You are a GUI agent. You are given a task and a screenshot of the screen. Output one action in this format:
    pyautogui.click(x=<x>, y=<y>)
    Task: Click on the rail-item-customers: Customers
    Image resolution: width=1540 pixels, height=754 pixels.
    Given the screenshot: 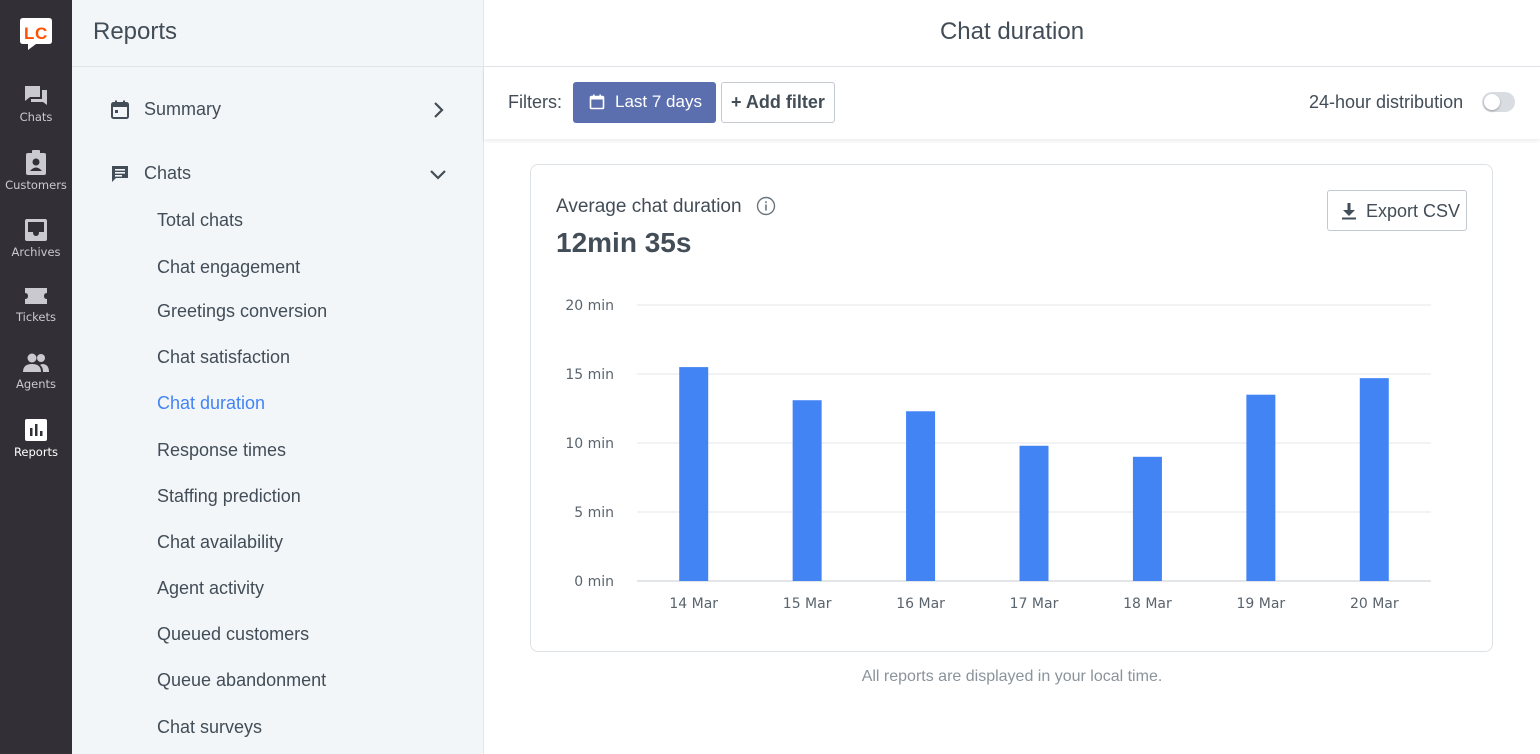 What is the action you would take?
    pyautogui.click(x=36, y=180)
    